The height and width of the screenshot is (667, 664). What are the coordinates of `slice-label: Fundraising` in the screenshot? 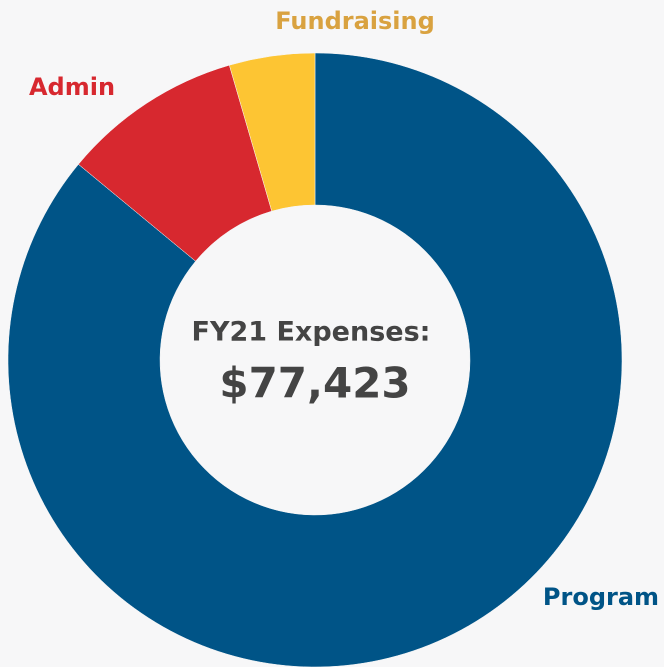 It's located at (355, 21).